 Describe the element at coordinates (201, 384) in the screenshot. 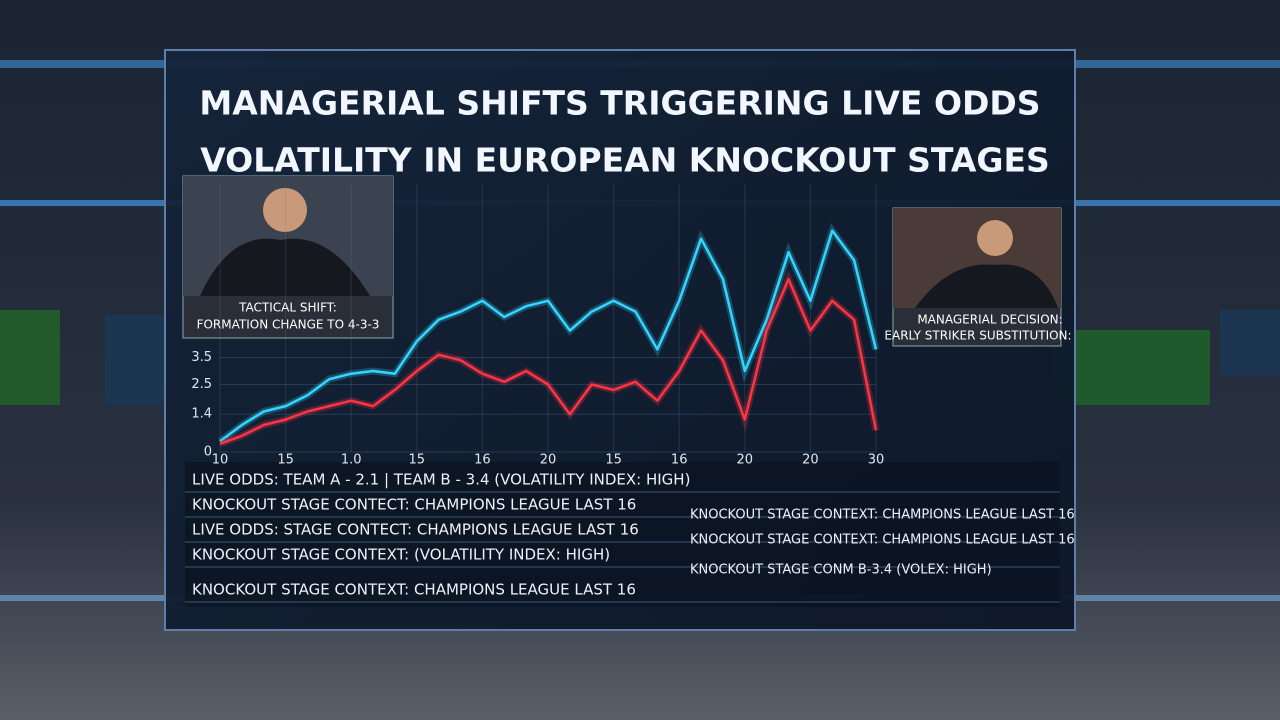

I see `y-tick-label: 2.5` at that location.